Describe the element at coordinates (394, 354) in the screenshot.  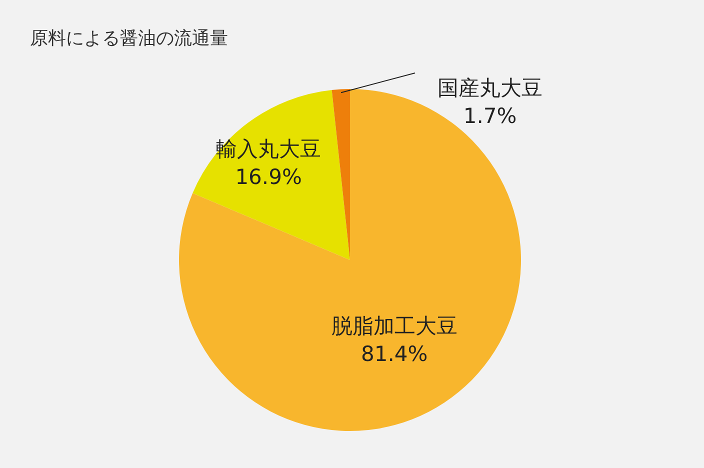
I see `data-label: 81.4%` at that location.